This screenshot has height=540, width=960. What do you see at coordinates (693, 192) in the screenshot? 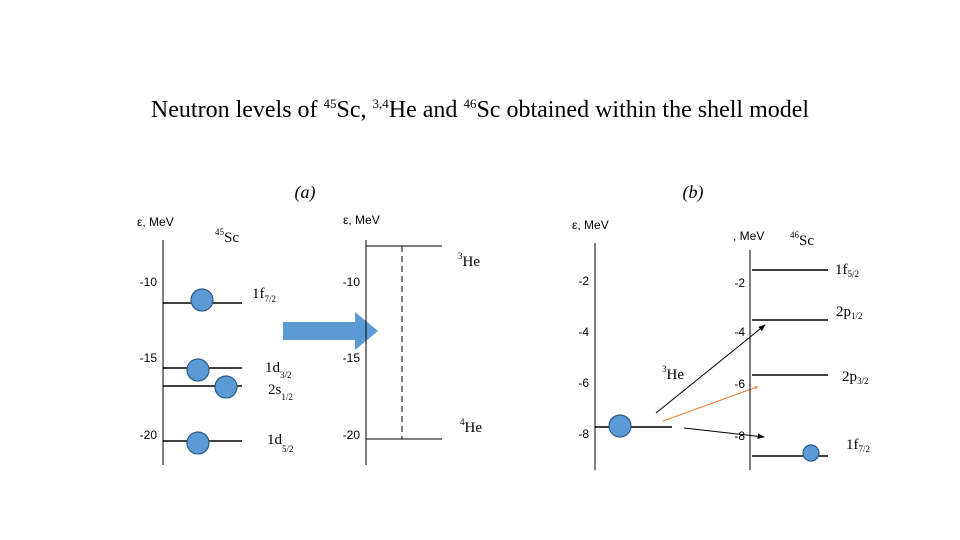
I see `panel-label: (b)` at bounding box center [693, 192].